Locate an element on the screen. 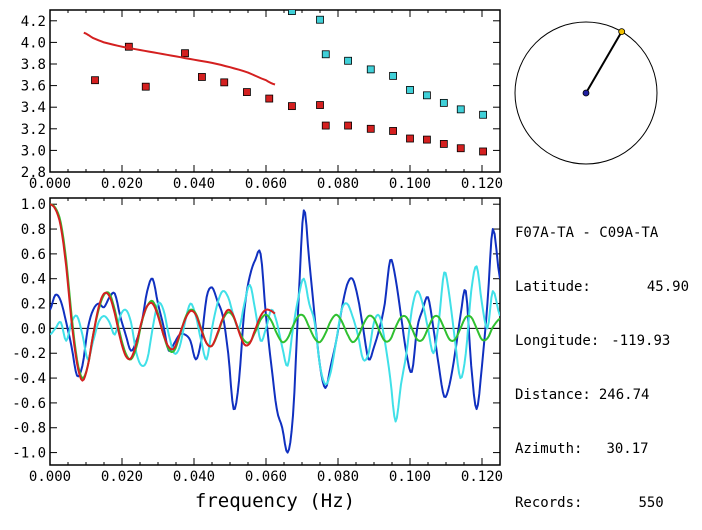 The height and width of the screenshot is (530, 702). y-tick-label: 0.8 is located at coordinates (33, 230).